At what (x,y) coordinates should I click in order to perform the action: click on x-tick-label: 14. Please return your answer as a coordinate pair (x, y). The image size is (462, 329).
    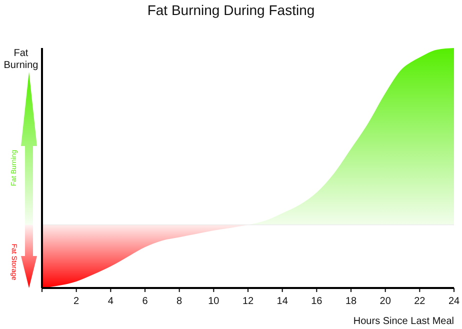
    Looking at the image, I should click on (282, 301).